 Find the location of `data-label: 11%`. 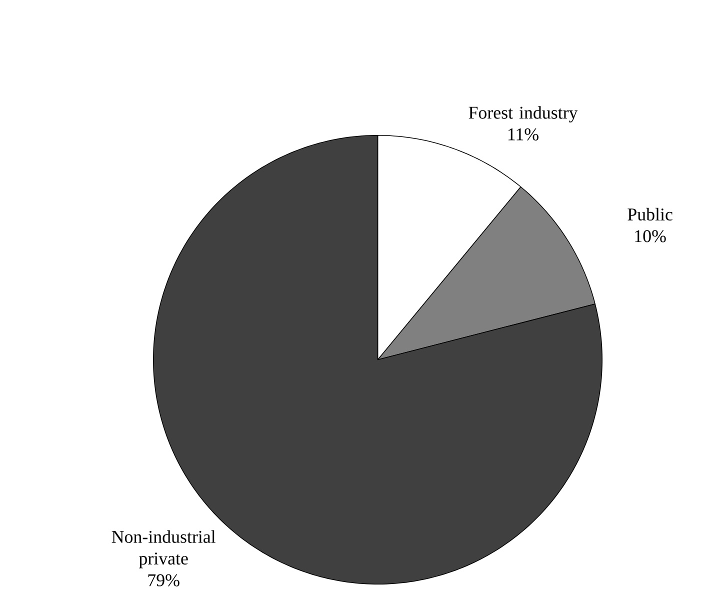

data-label: 11% is located at coordinates (523, 134).